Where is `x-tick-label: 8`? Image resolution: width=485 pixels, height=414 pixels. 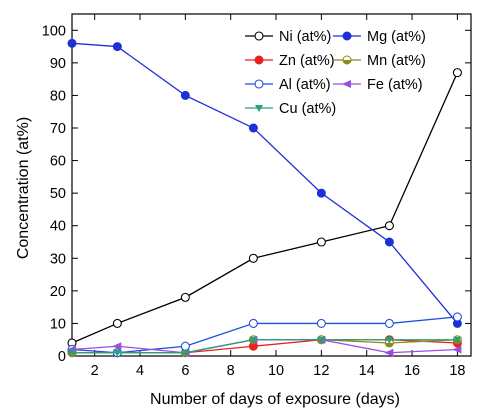
x-tick-label: 8 is located at coordinates (231, 371).